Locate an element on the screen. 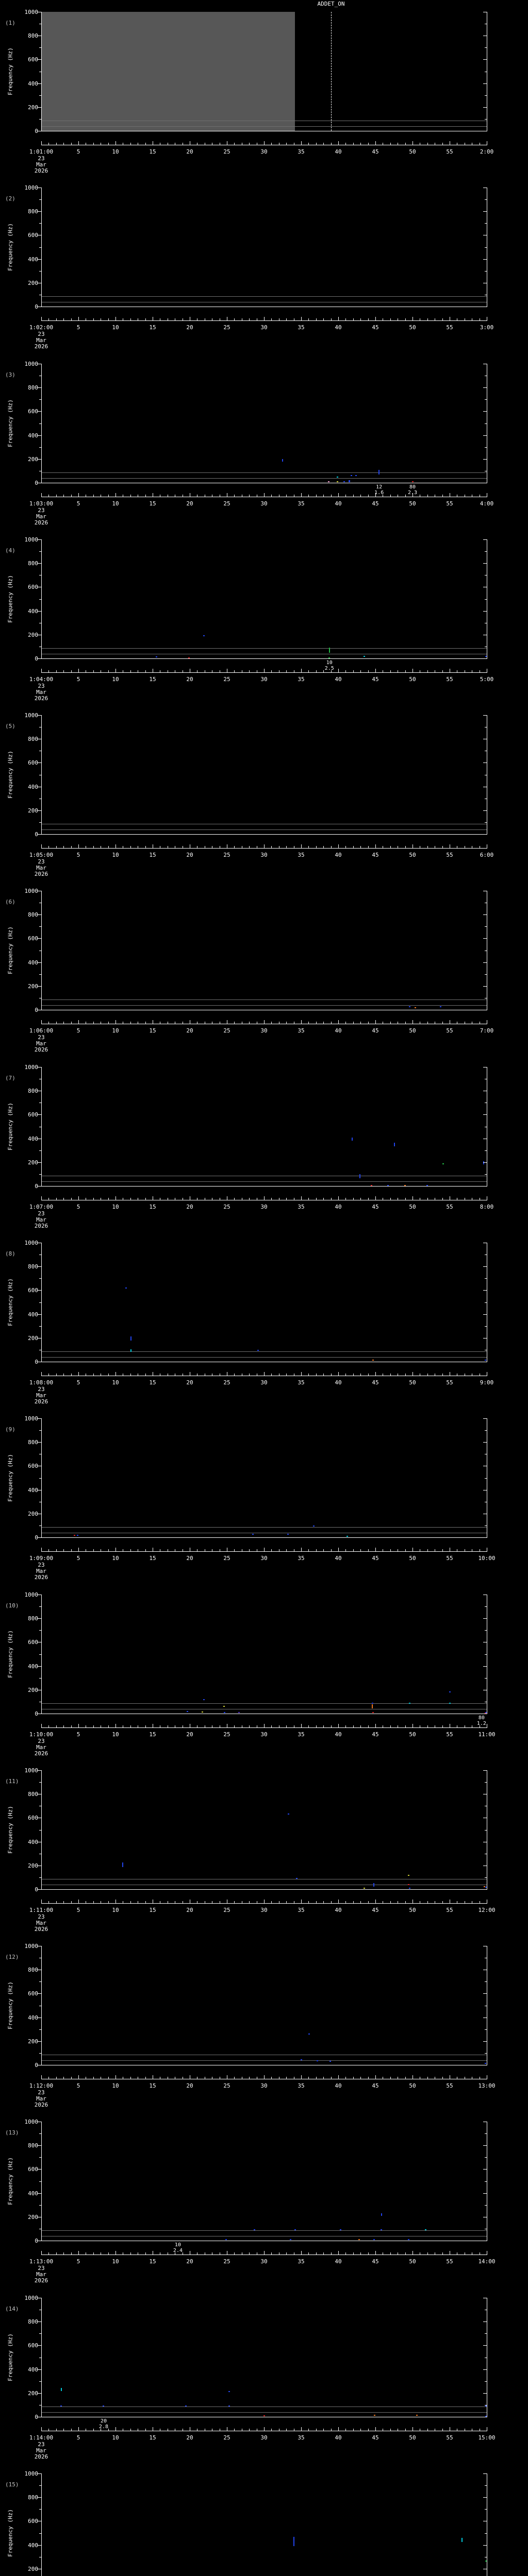 Image resolution: width=528 pixels, height=2576 pixels. y-axis-line is located at coordinates (41, 951).